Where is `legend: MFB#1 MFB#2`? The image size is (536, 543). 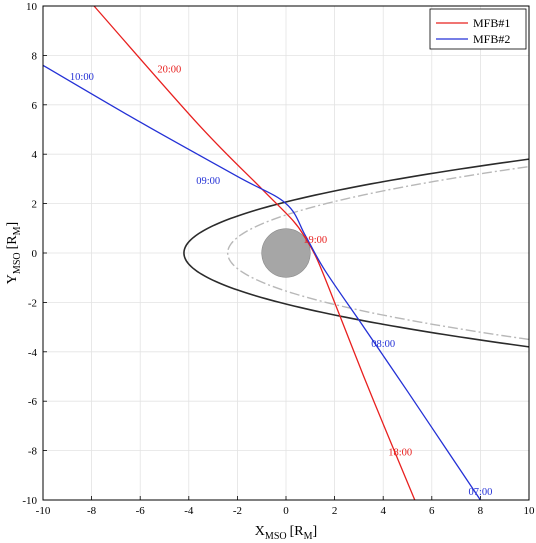 legend: MFB#1 MFB#2 is located at coordinates (478, 29).